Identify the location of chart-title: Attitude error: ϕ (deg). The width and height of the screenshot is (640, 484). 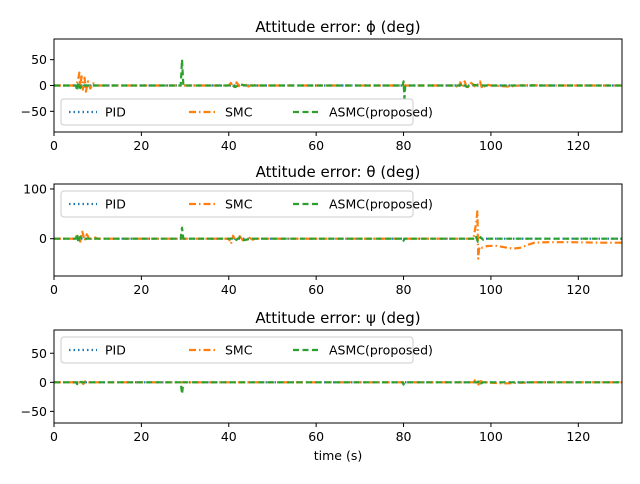
(337, 27).